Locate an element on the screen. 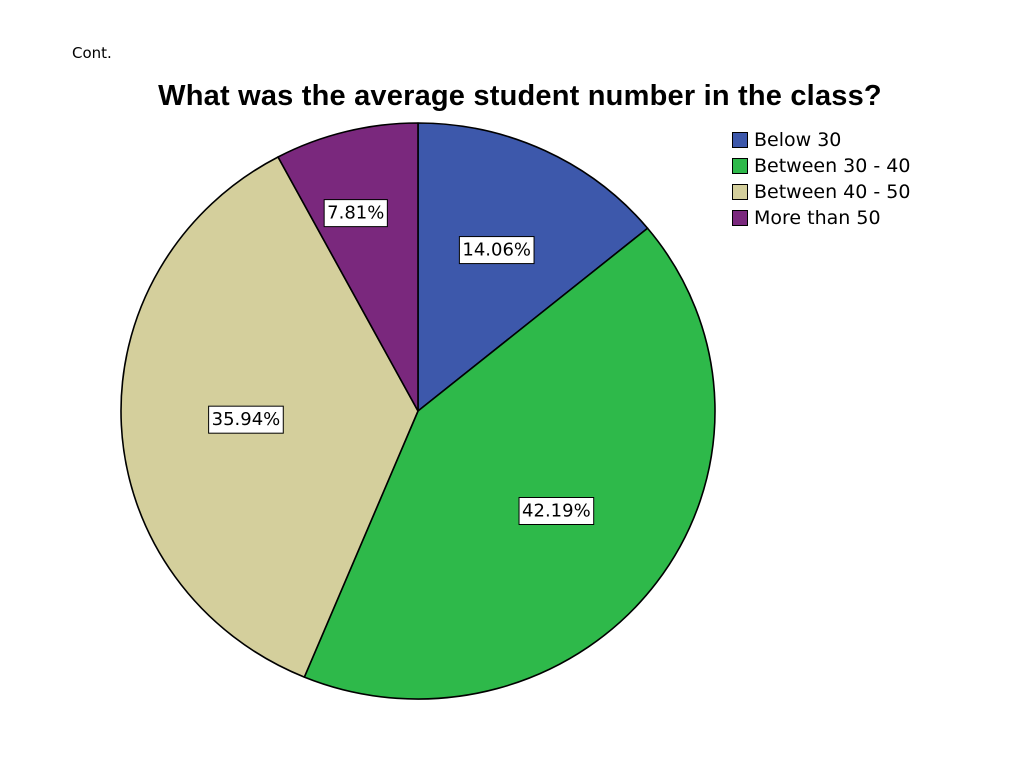 This screenshot has height=768, width=1024. slide-continuation-label: Cont. is located at coordinates (92, 53).